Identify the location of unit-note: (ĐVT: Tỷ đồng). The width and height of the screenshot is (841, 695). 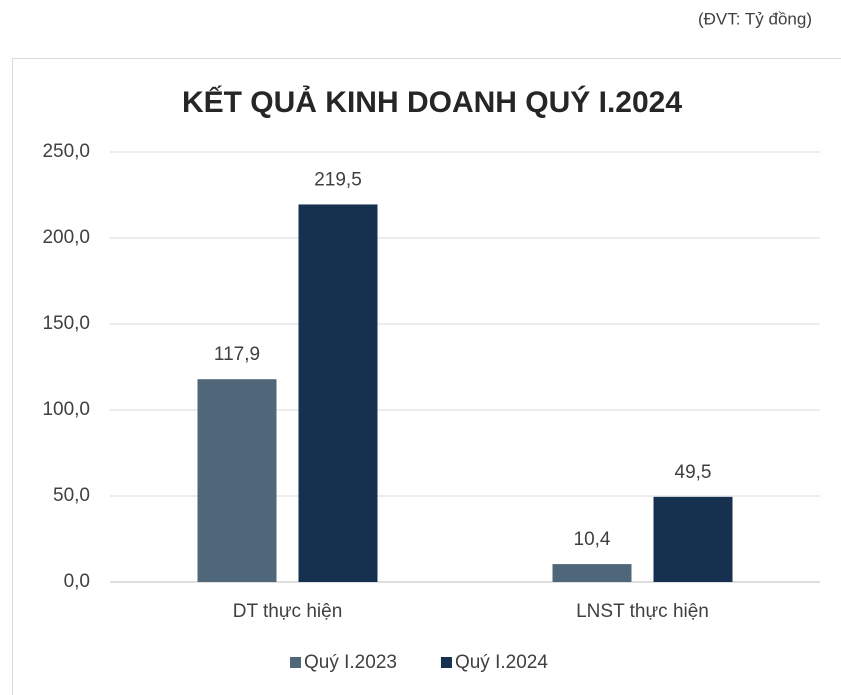
(755, 18).